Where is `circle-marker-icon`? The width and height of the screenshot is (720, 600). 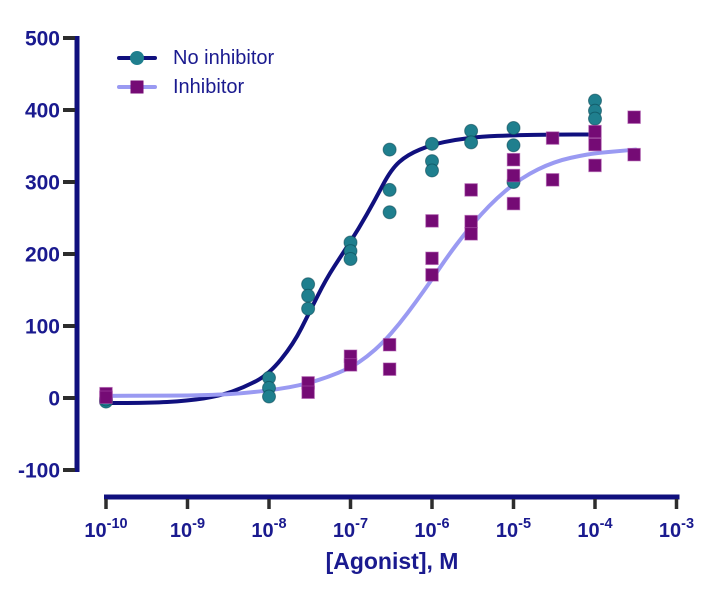
circle-marker-icon is located at coordinates (137, 58).